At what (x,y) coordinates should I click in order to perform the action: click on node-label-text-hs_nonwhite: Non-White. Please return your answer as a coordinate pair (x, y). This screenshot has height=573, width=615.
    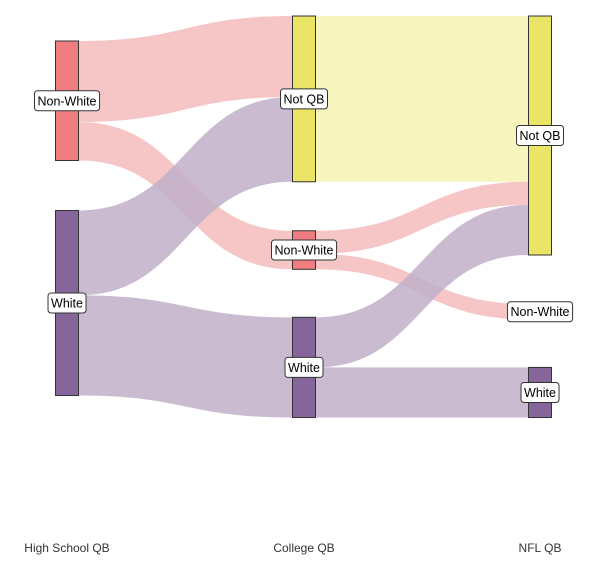
    Looking at the image, I should click on (66, 101).